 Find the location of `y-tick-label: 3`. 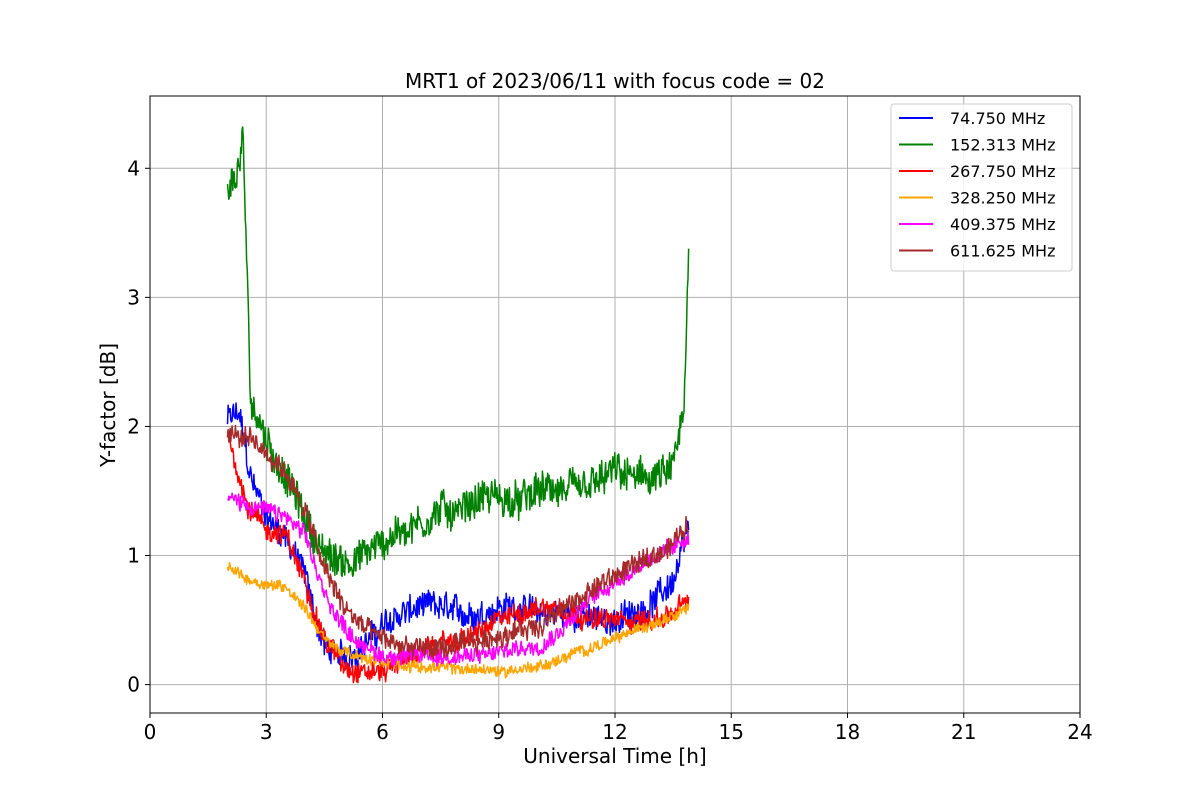

y-tick-label: 3 is located at coordinates (133, 297).